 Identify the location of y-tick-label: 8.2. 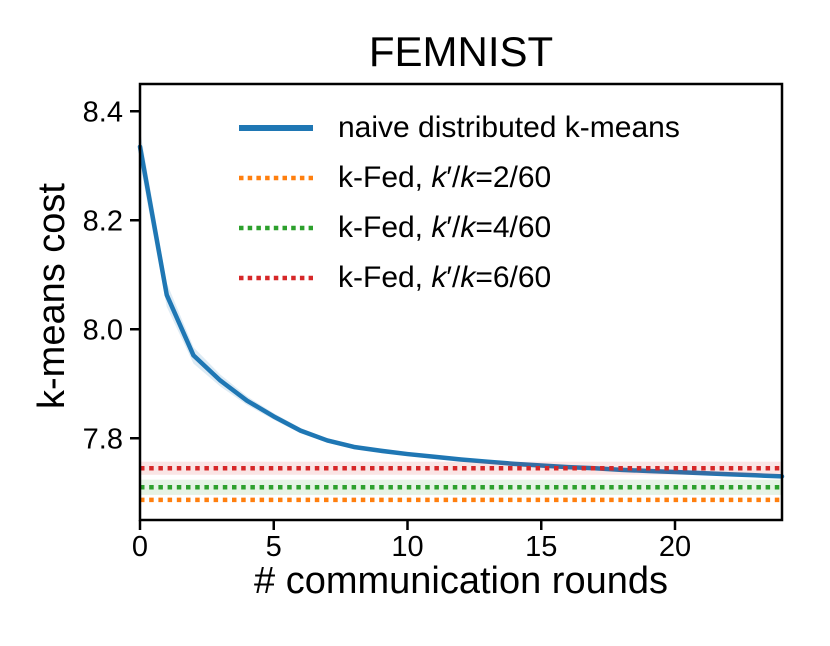
(103, 221).